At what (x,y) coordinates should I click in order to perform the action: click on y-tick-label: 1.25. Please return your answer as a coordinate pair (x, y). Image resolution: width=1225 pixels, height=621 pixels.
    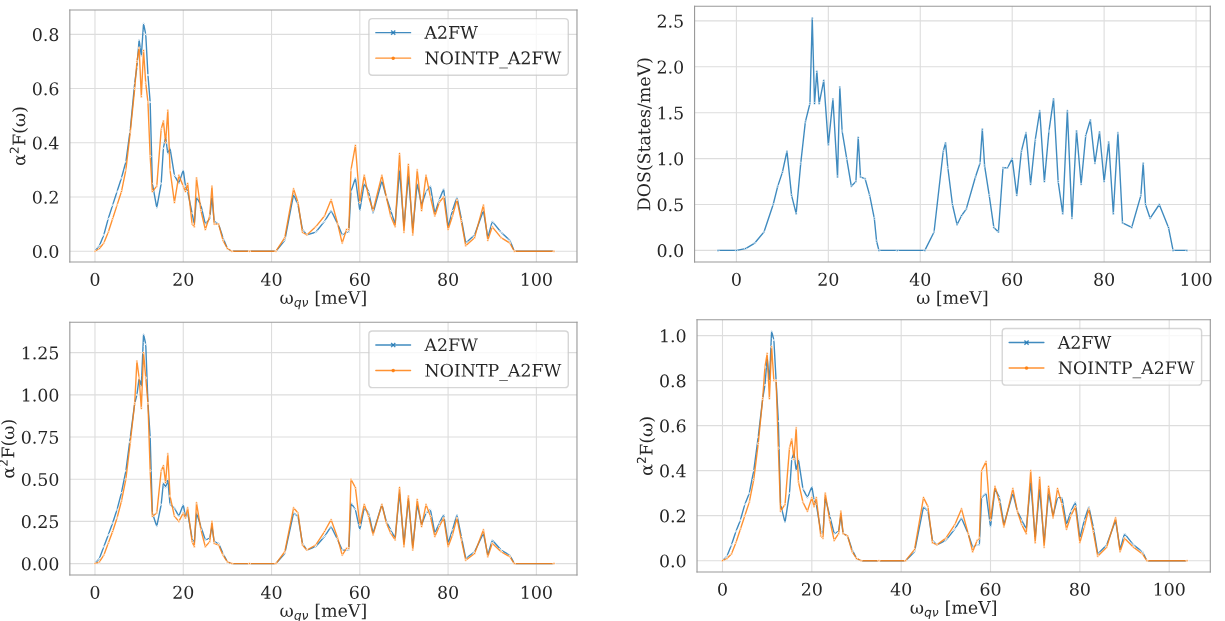
    Looking at the image, I should click on (40, 353).